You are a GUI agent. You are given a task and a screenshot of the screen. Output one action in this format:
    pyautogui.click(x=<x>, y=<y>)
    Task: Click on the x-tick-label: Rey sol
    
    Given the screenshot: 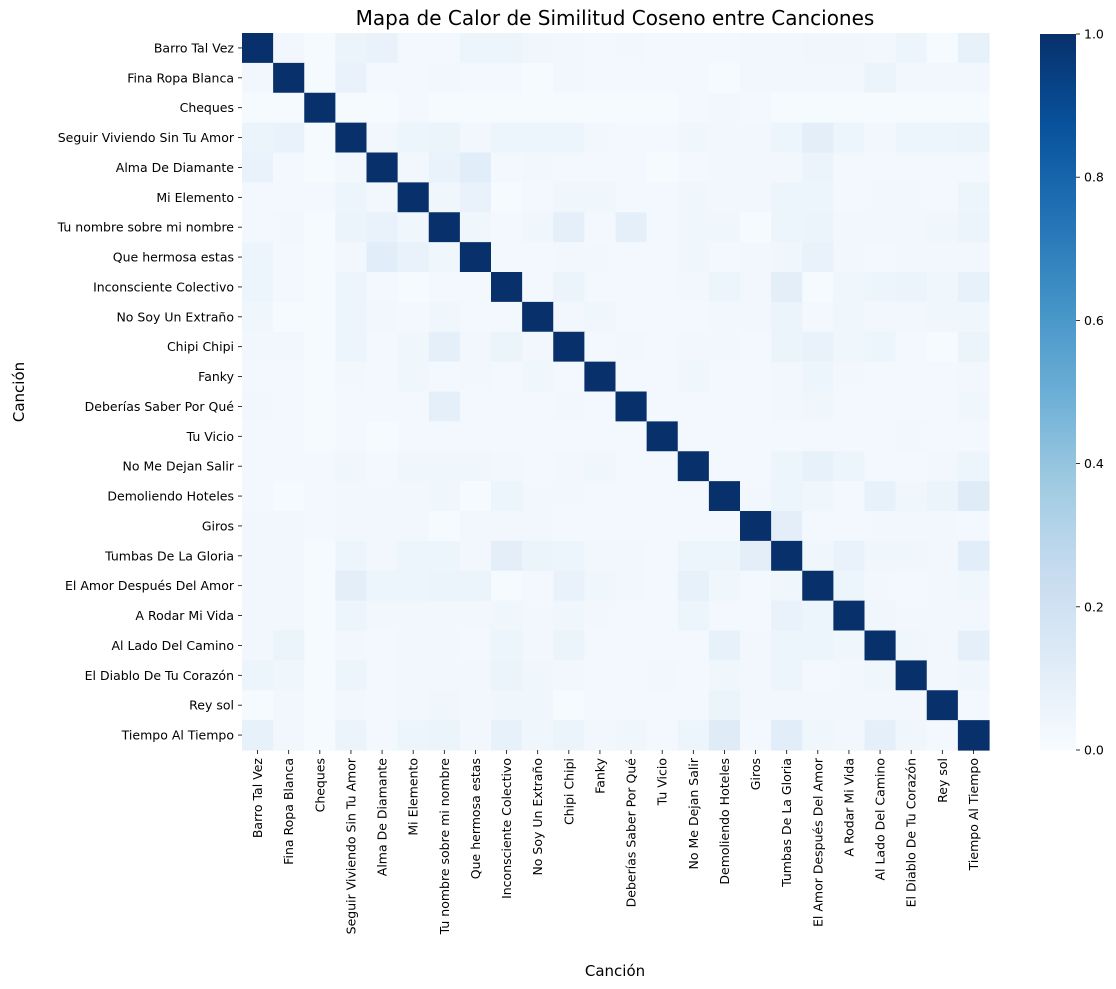 What is the action you would take?
    pyautogui.click(x=942, y=780)
    